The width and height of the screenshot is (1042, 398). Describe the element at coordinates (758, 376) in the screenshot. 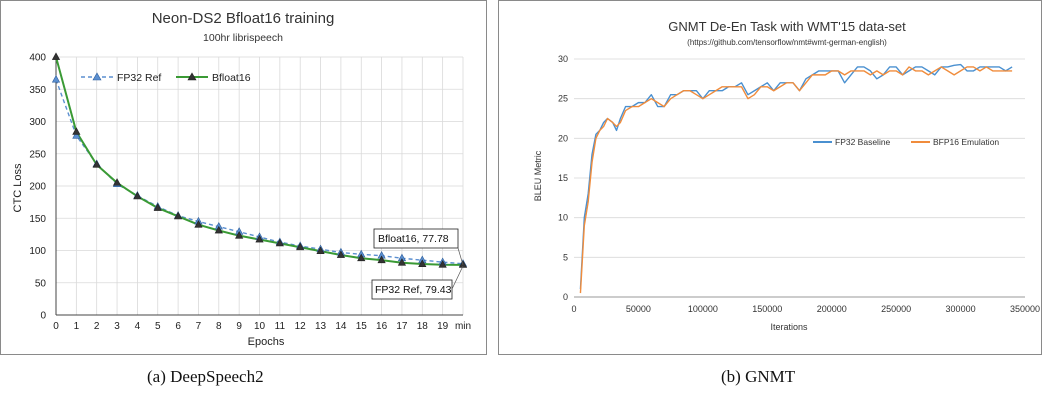

I see `caption-gnmt: (b) GNMT` at that location.